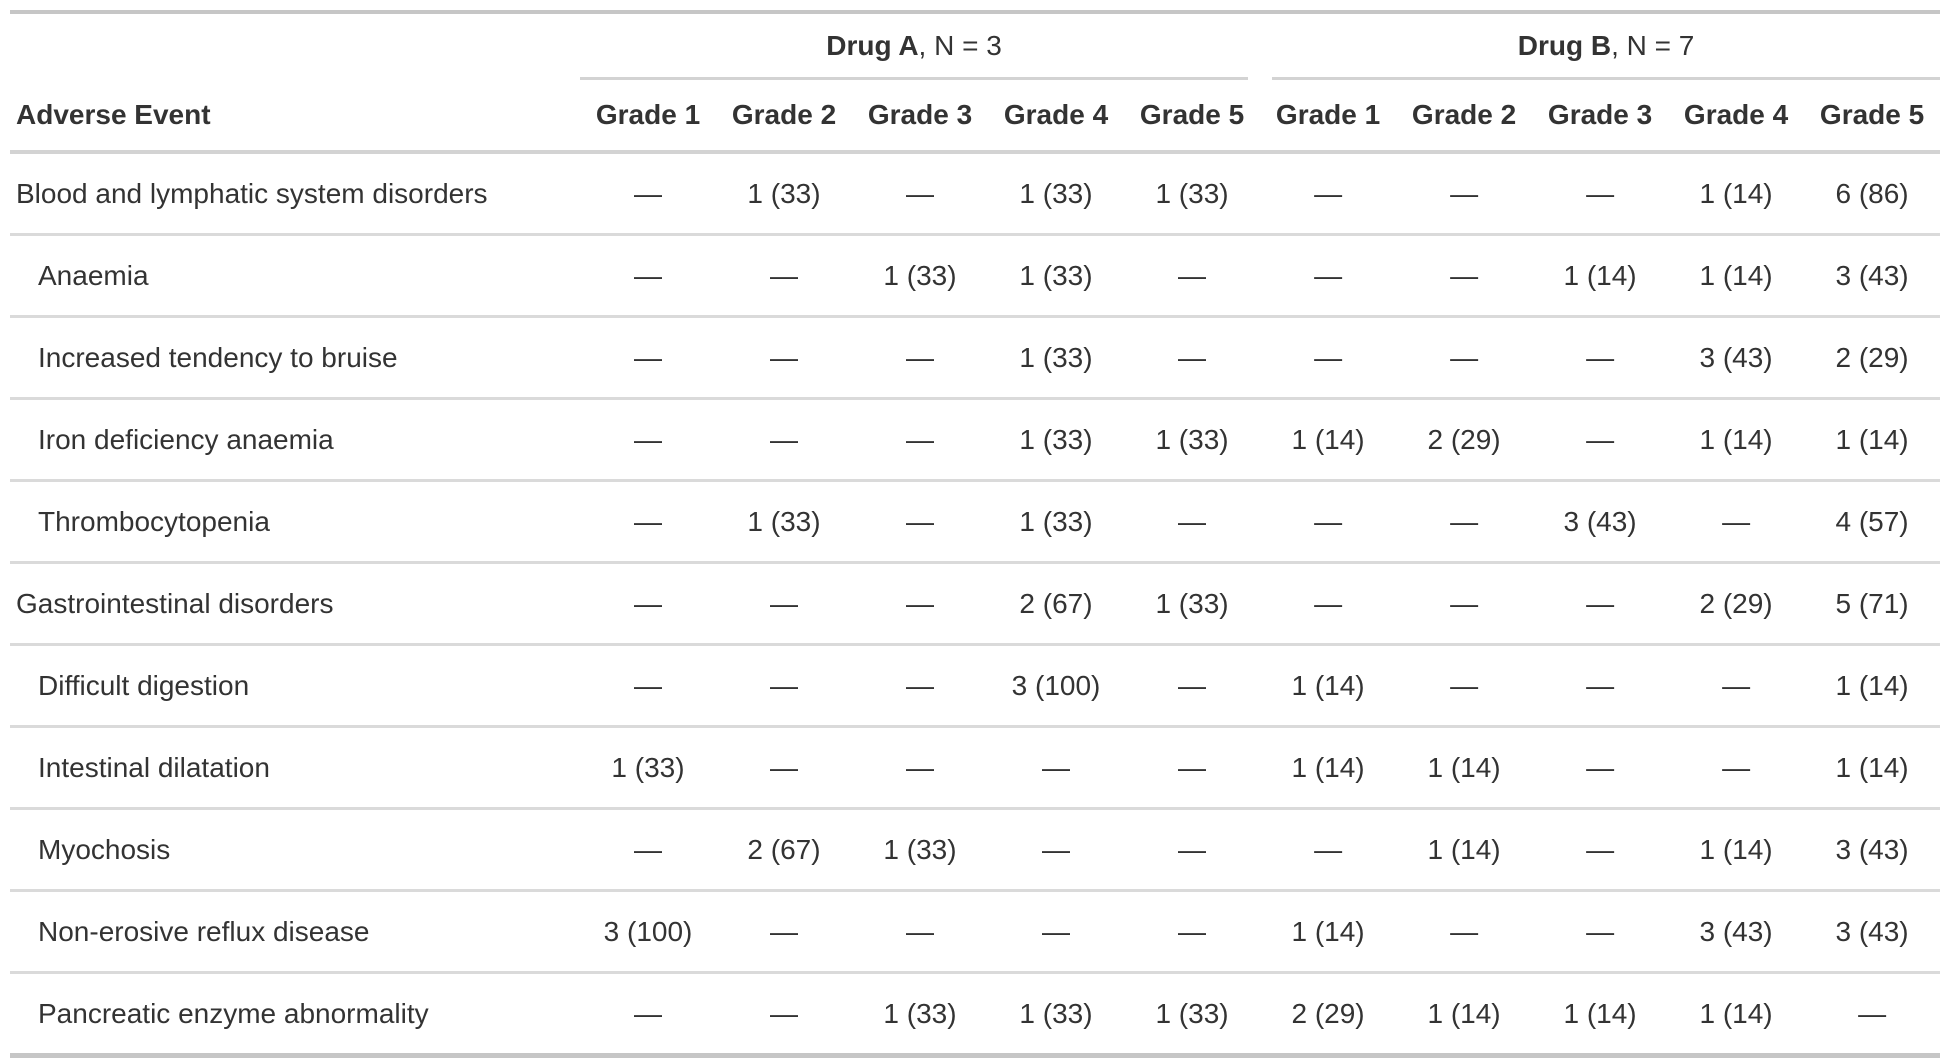  What do you see at coordinates (295, 275) in the screenshot?
I see `adverse-event-label: Anaemia` at bounding box center [295, 275].